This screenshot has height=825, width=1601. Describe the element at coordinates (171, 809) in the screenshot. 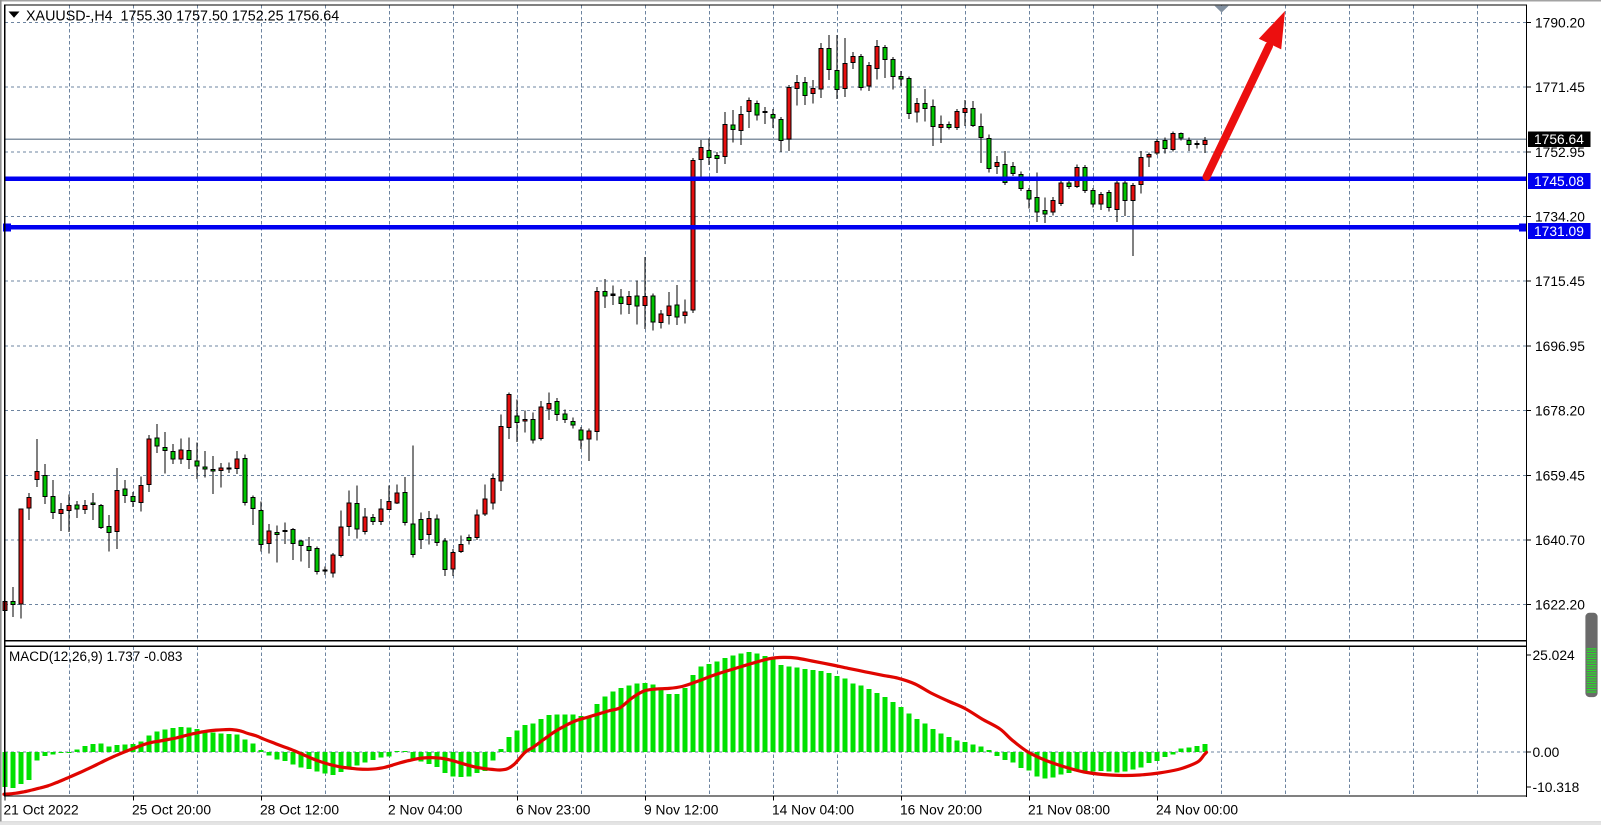

I see `svg-text: 25 Oct 20:00` at that location.